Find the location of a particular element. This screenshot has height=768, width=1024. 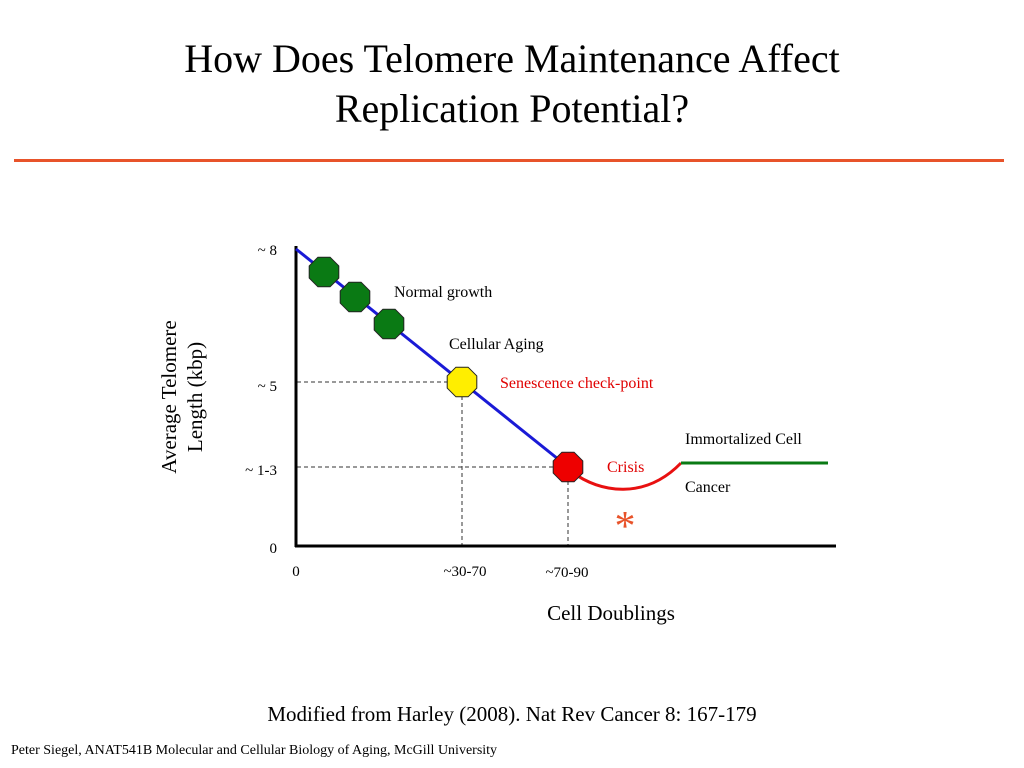

y-tick-label: ~ 8 is located at coordinates (267, 251).